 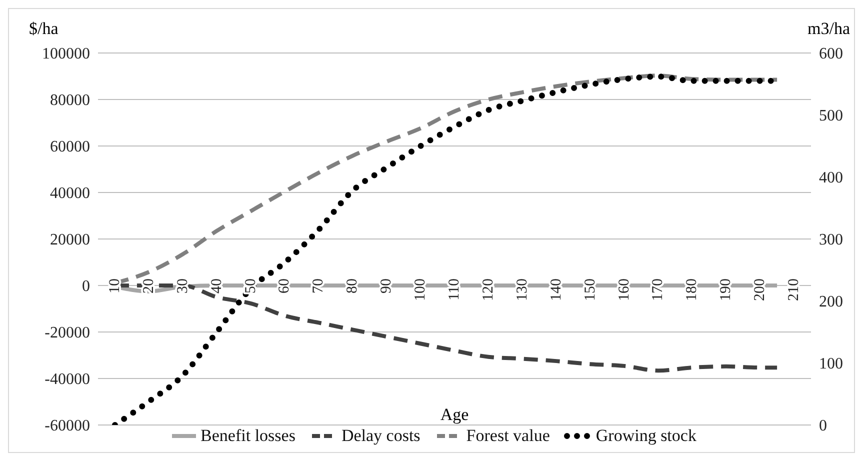 I want to click on x-tick-label: 160, so click(x=624, y=289).